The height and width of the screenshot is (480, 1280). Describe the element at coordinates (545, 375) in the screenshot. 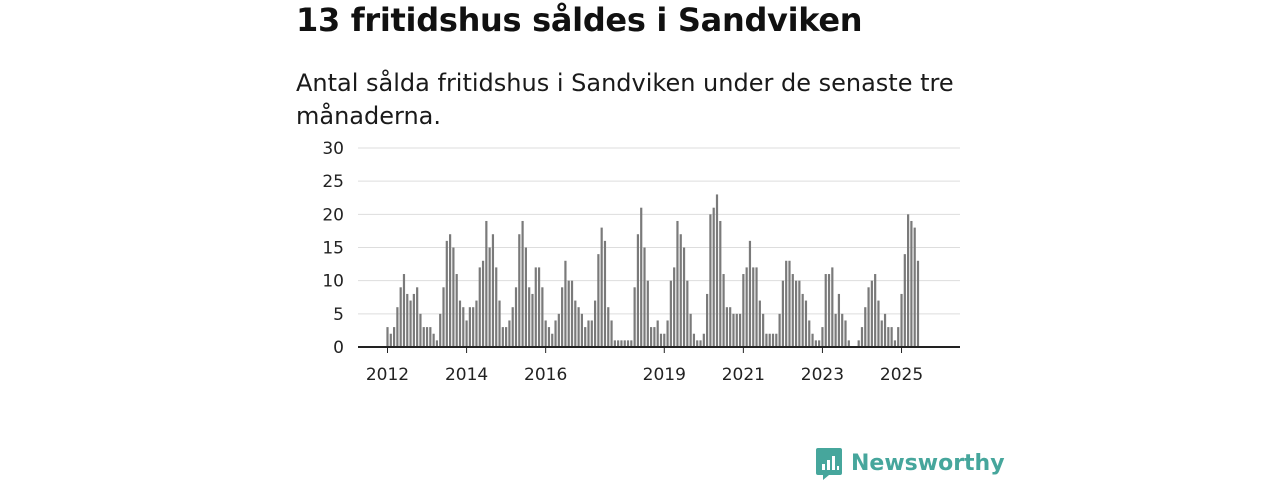

I see `x-tick-label: 2016` at that location.